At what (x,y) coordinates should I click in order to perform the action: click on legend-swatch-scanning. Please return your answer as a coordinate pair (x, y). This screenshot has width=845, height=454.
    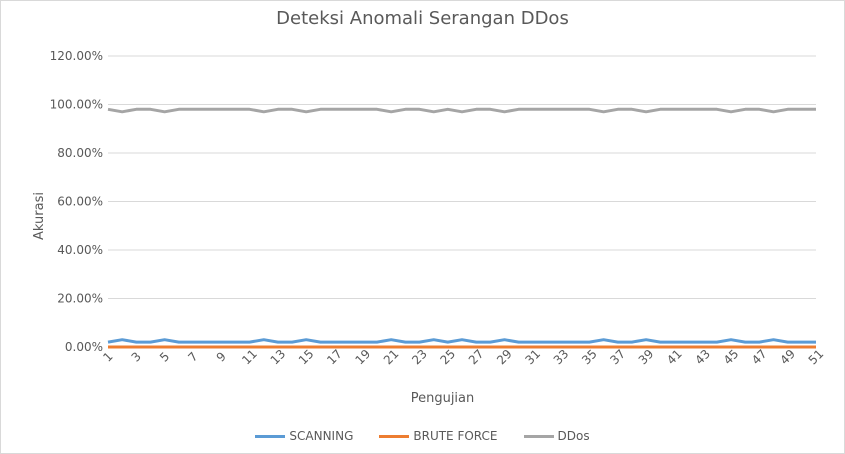
    Looking at the image, I should click on (270, 436).